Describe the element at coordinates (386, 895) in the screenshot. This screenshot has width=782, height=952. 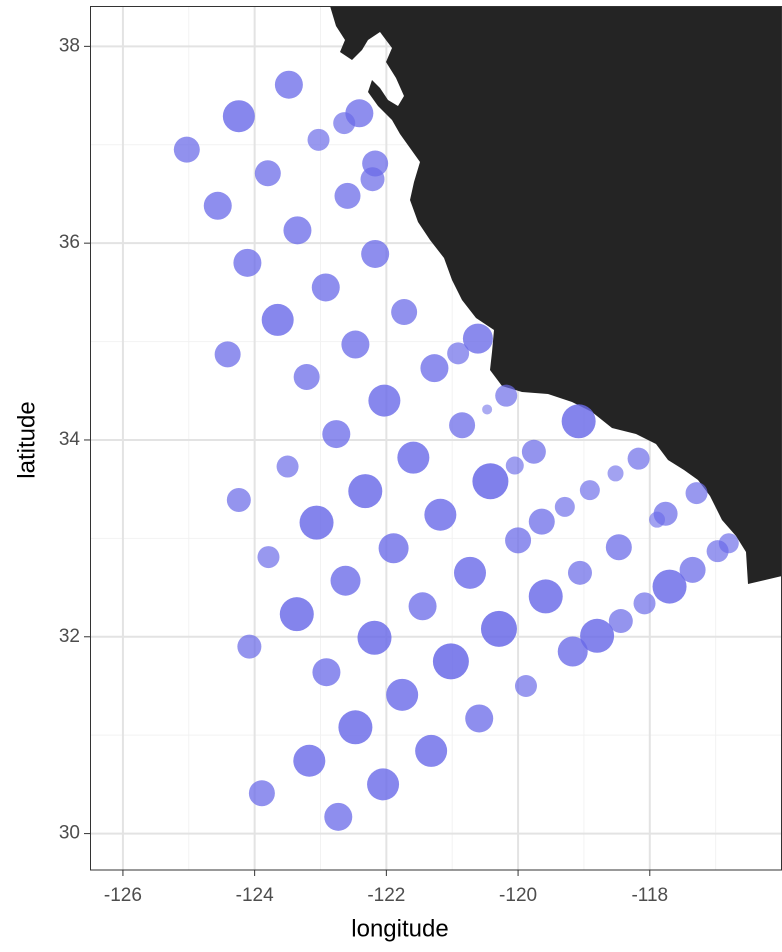
I see `x-tick-label: -122` at that location.